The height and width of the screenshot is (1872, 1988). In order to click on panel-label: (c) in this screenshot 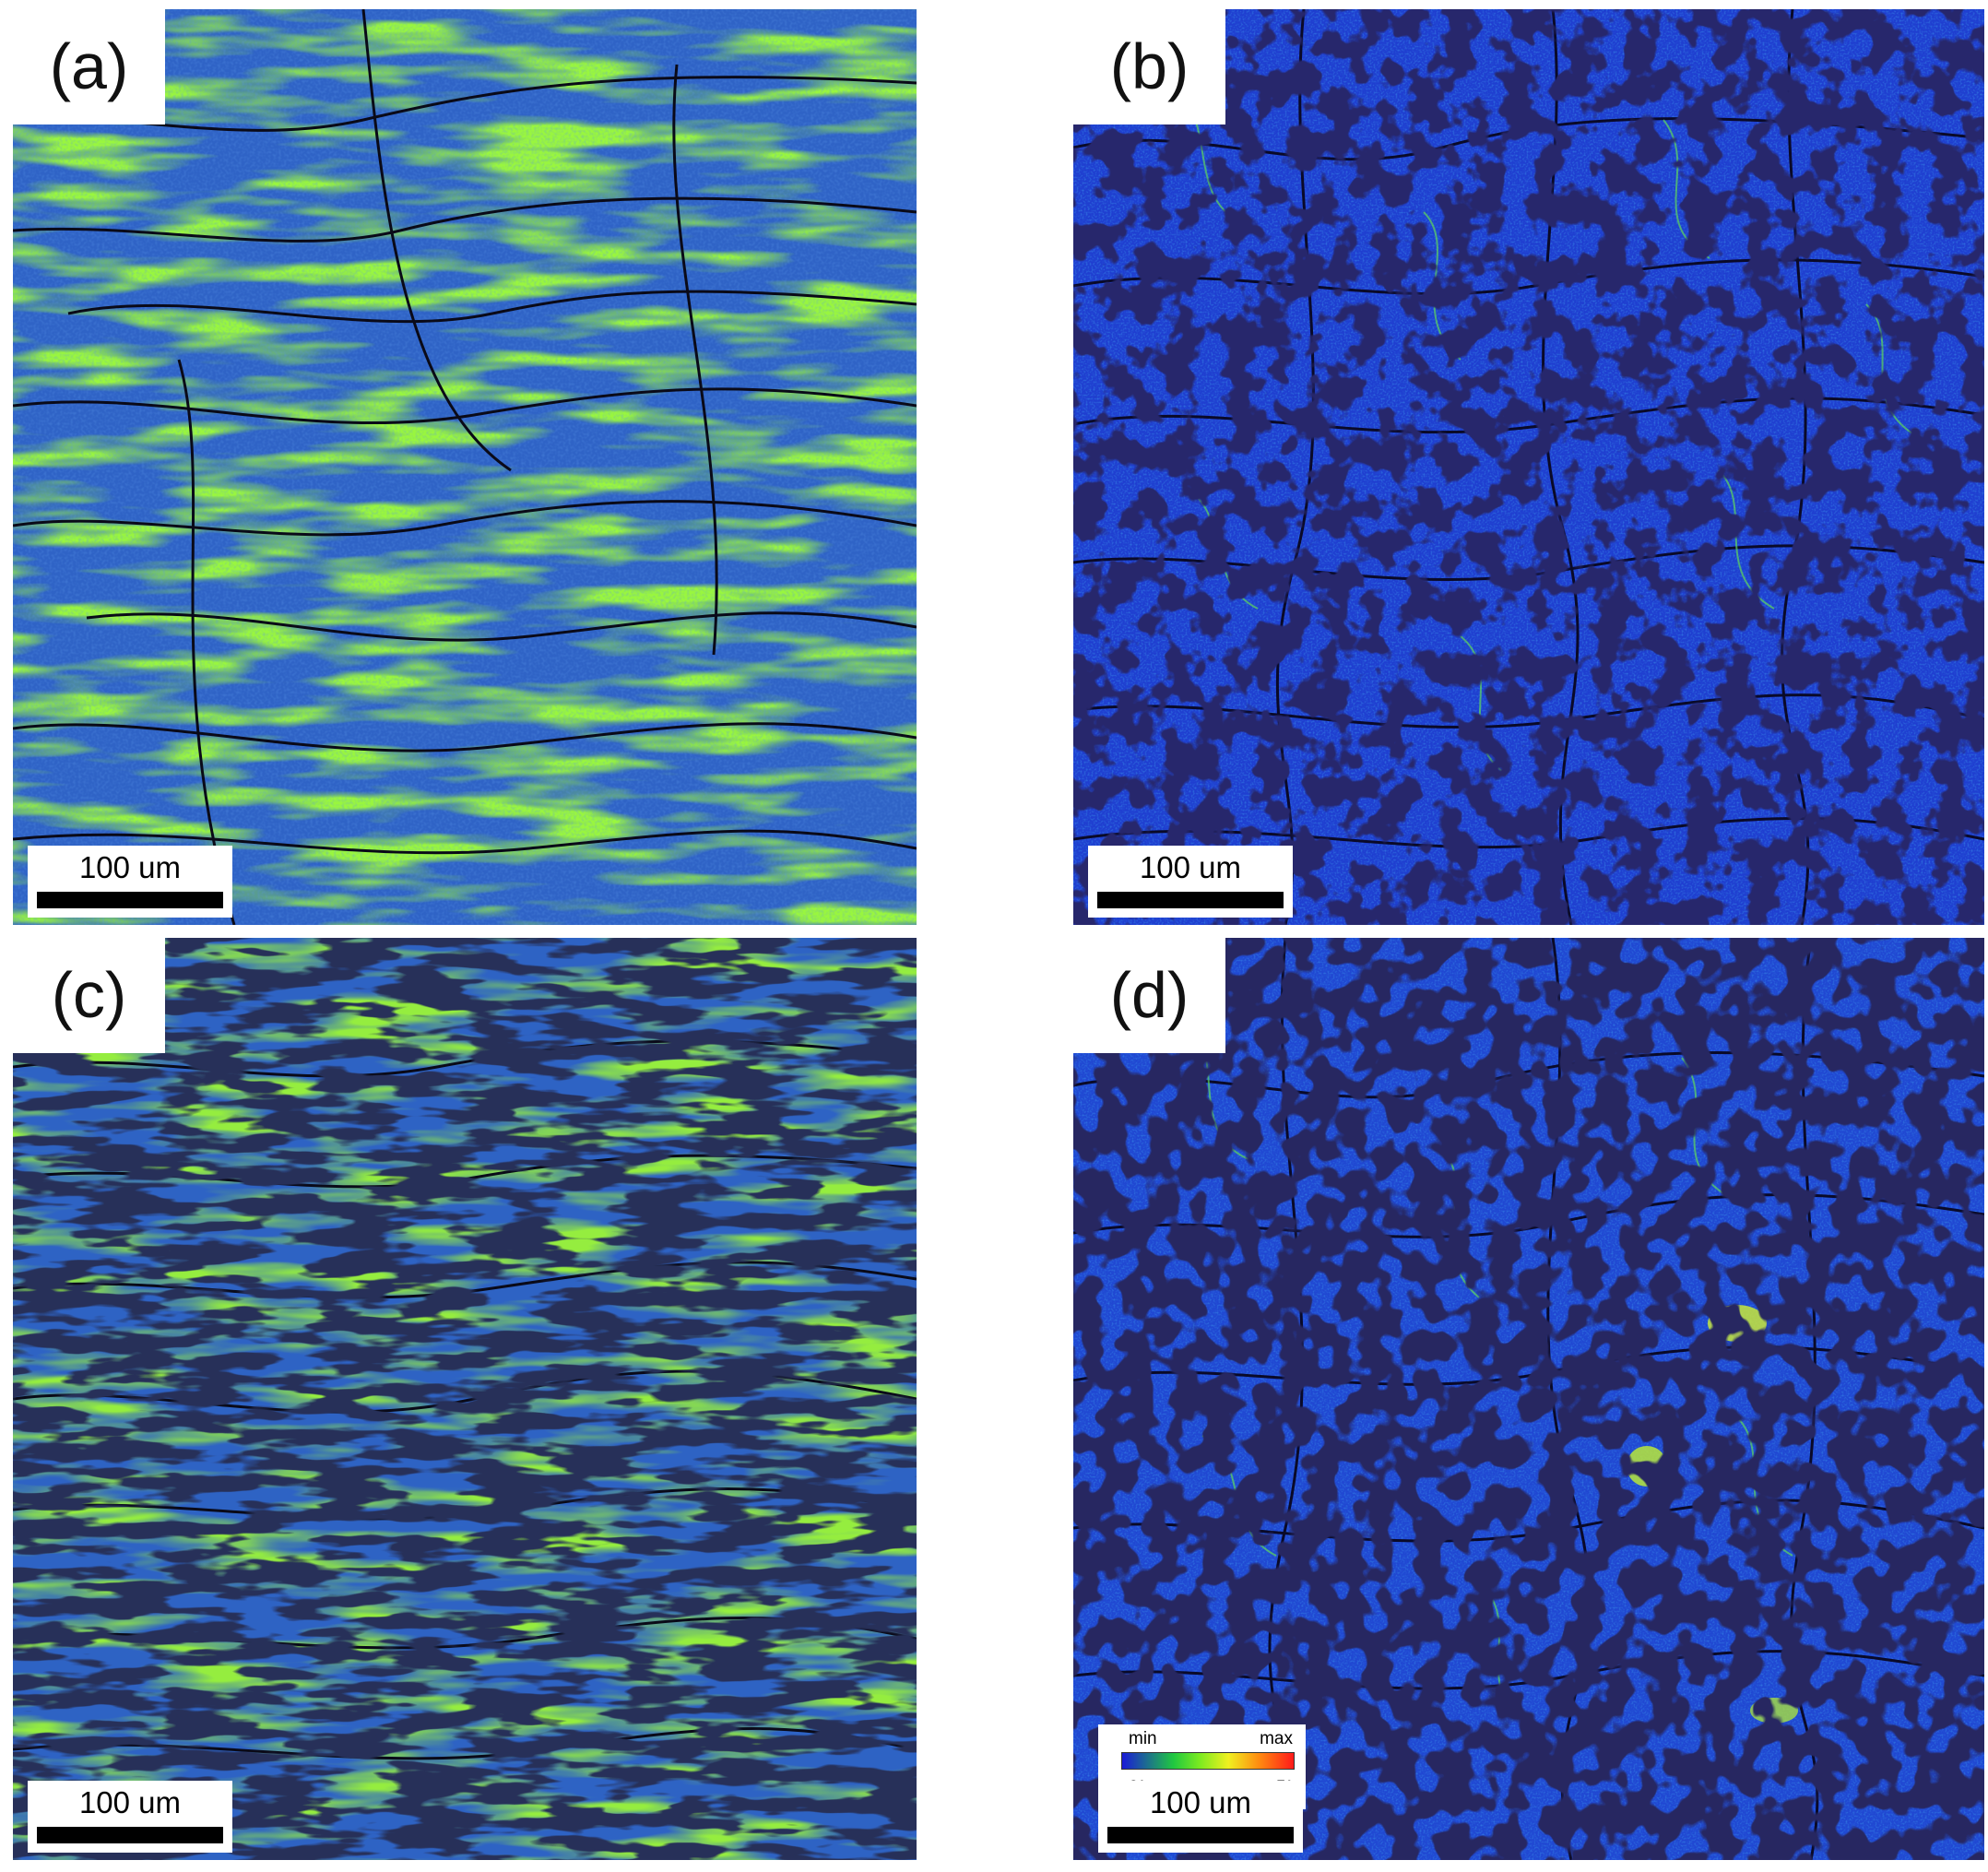, I will do `click(89, 995)`.